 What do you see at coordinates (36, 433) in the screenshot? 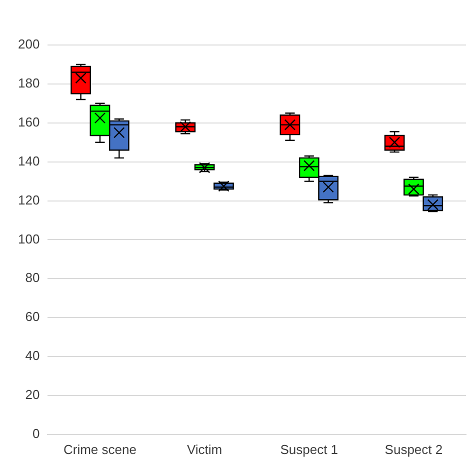
I see `y-tick-label: 0` at bounding box center [36, 433].